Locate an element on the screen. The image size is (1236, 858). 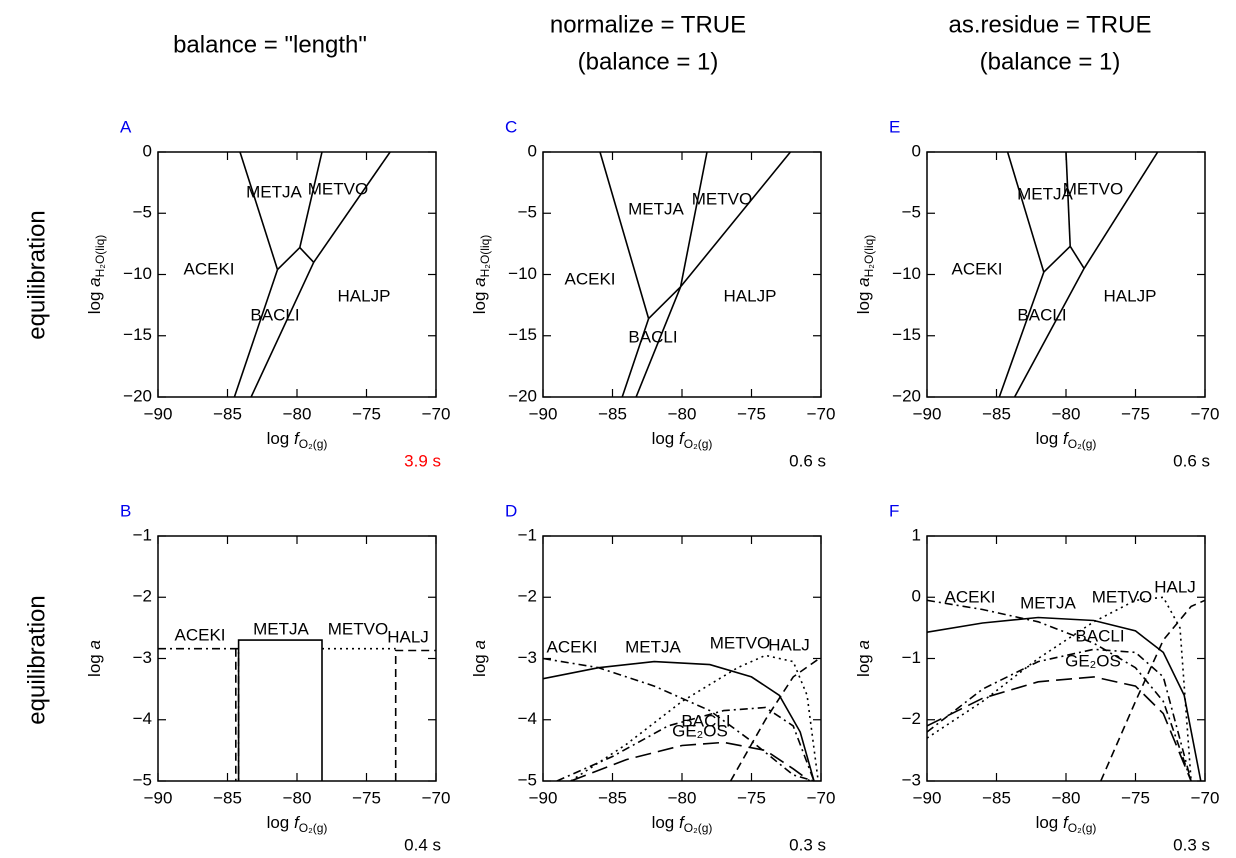
y-axis-label-part: H₂O(liq) is located at coordinates (100, 256).